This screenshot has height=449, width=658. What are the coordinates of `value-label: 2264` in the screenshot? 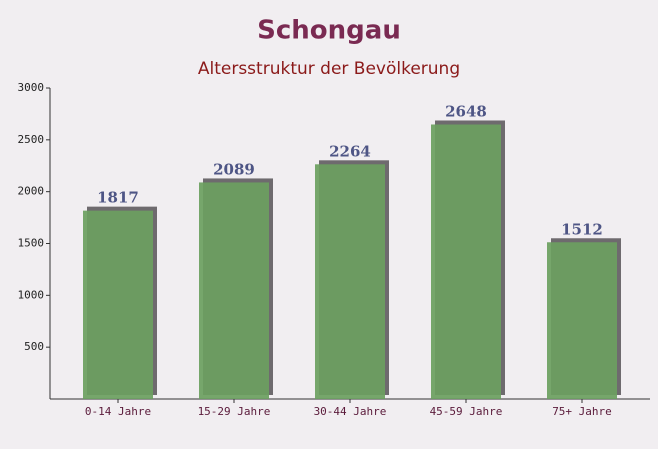 It's located at (350, 151).